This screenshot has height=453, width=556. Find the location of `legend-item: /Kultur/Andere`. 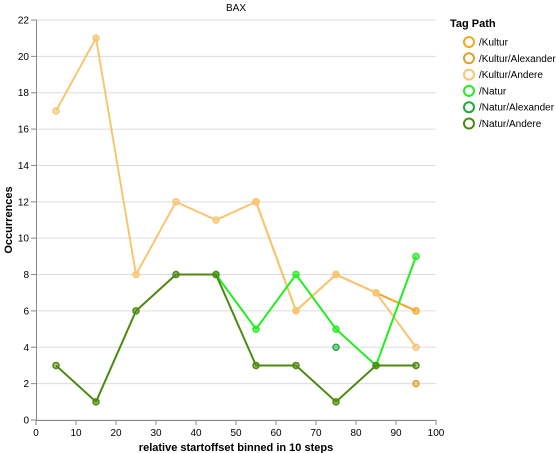

legend-item: /Kultur/Andere is located at coordinates (503, 74).